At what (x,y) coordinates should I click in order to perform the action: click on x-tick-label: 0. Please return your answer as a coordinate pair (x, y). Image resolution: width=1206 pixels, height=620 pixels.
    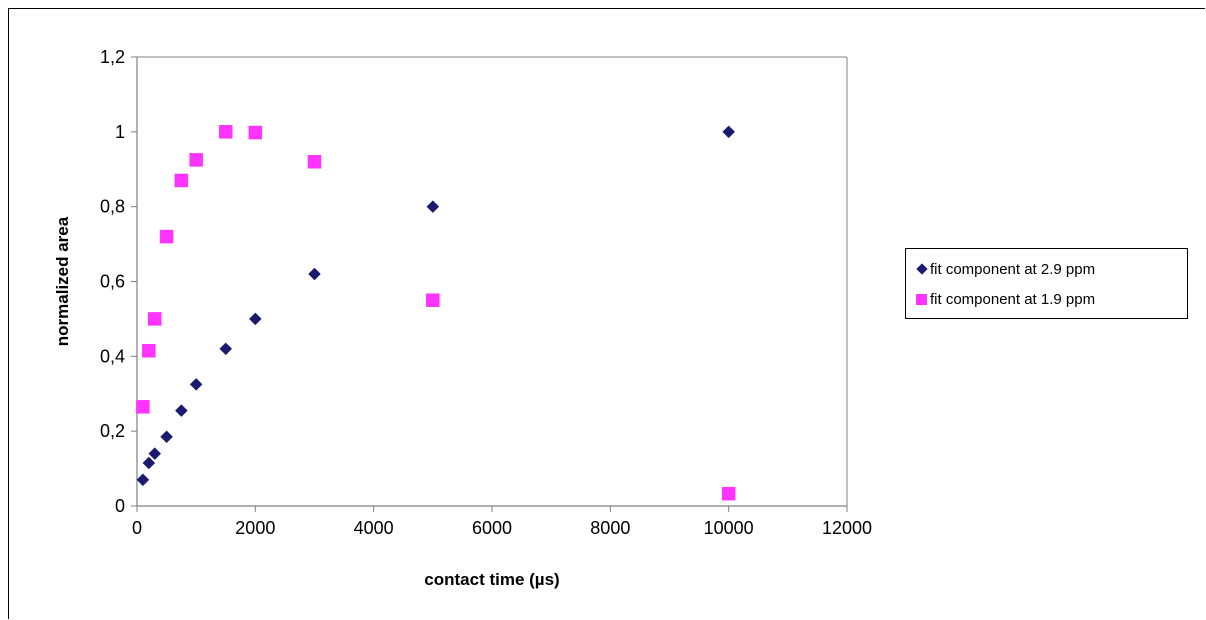
    Looking at the image, I should click on (137, 528).